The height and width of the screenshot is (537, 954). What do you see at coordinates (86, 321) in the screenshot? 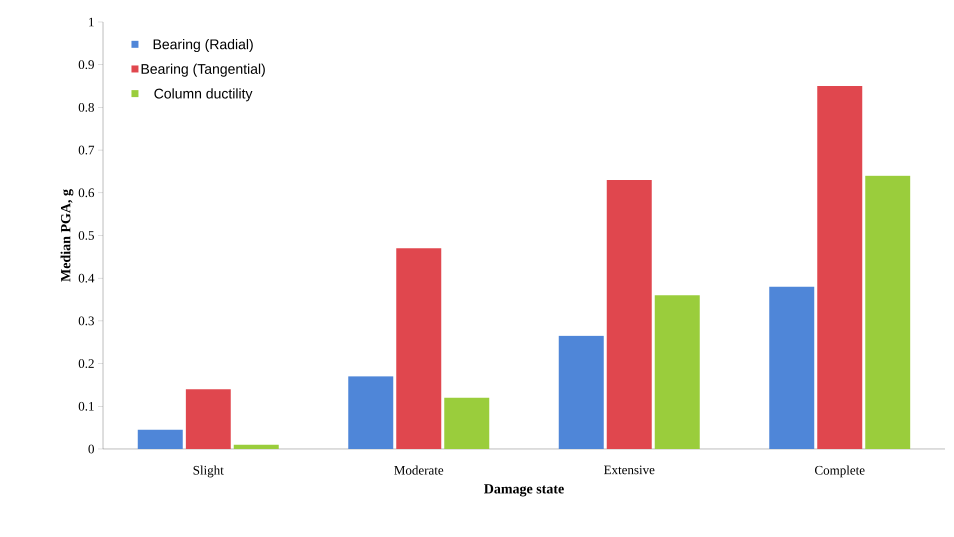
I see `y-tick-label: 0.3` at bounding box center [86, 321].